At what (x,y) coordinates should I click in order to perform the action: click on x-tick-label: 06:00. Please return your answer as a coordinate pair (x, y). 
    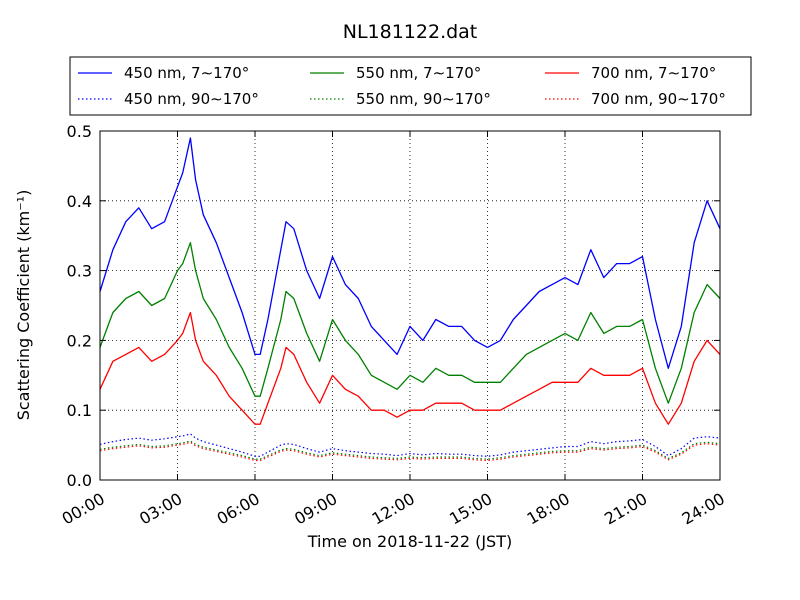
    Looking at the image, I should click on (238, 509).